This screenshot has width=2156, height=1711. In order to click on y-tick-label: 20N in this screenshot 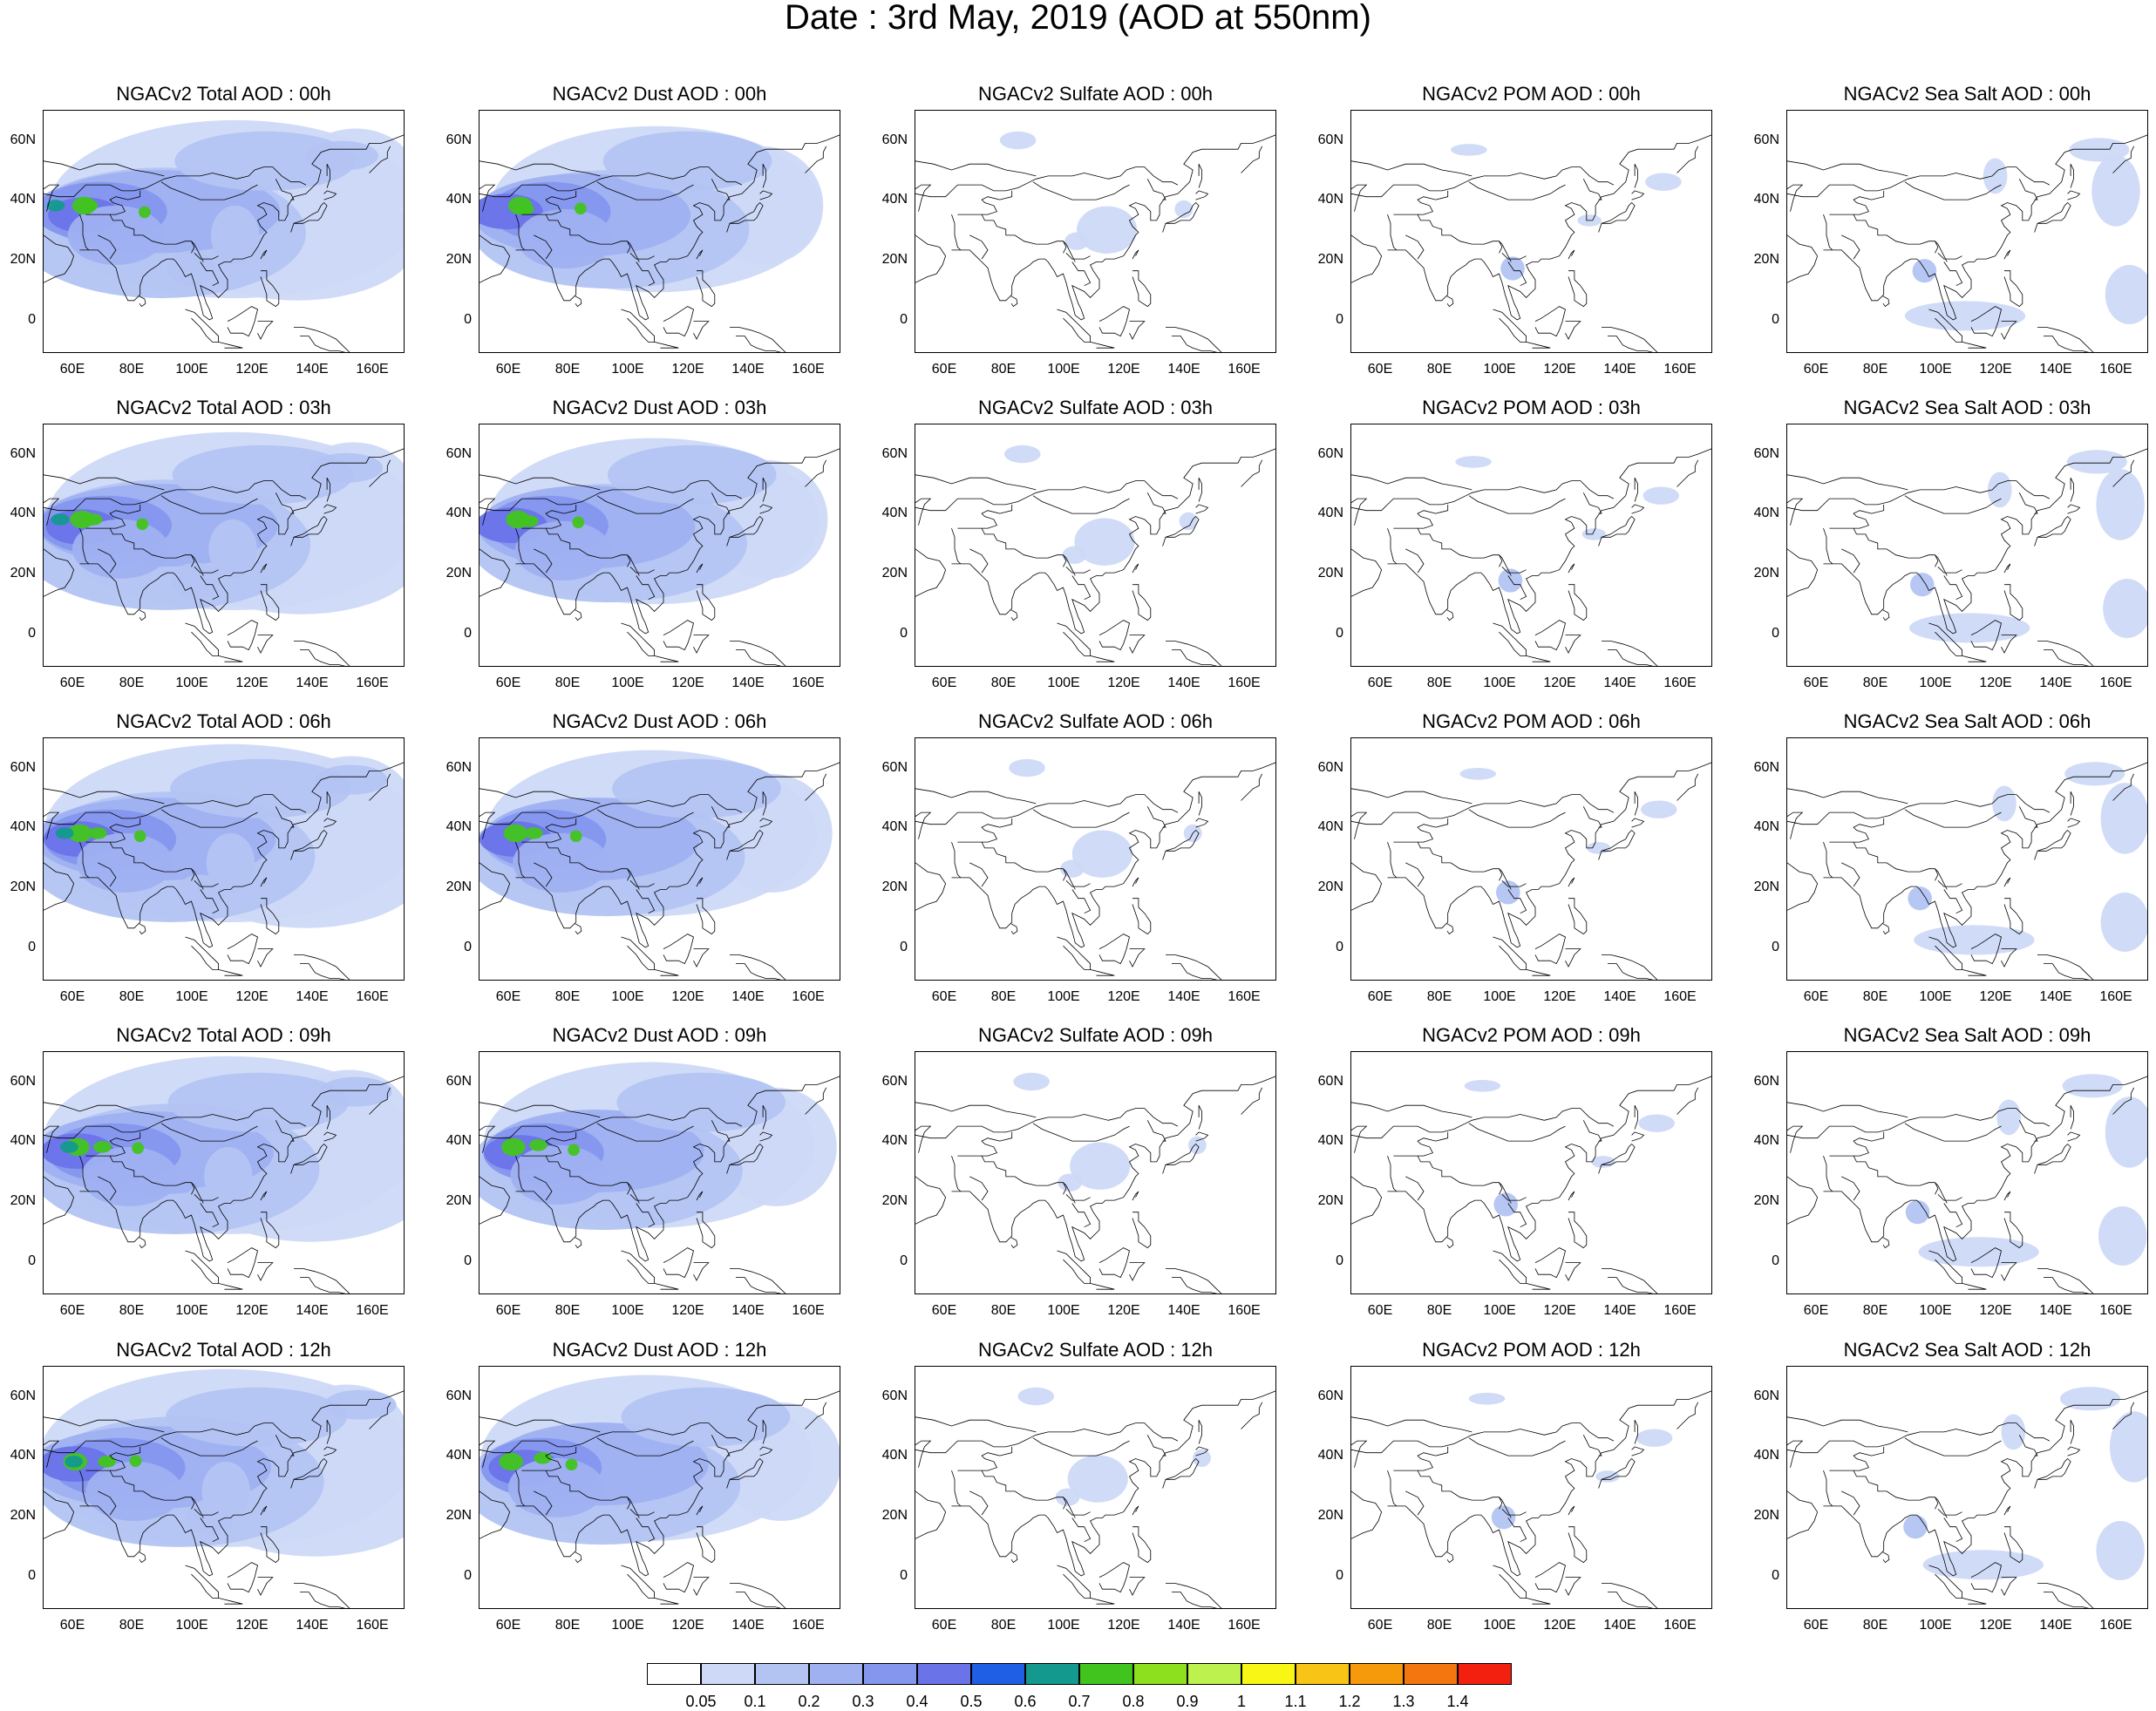, I will do `click(458, 1515)`.